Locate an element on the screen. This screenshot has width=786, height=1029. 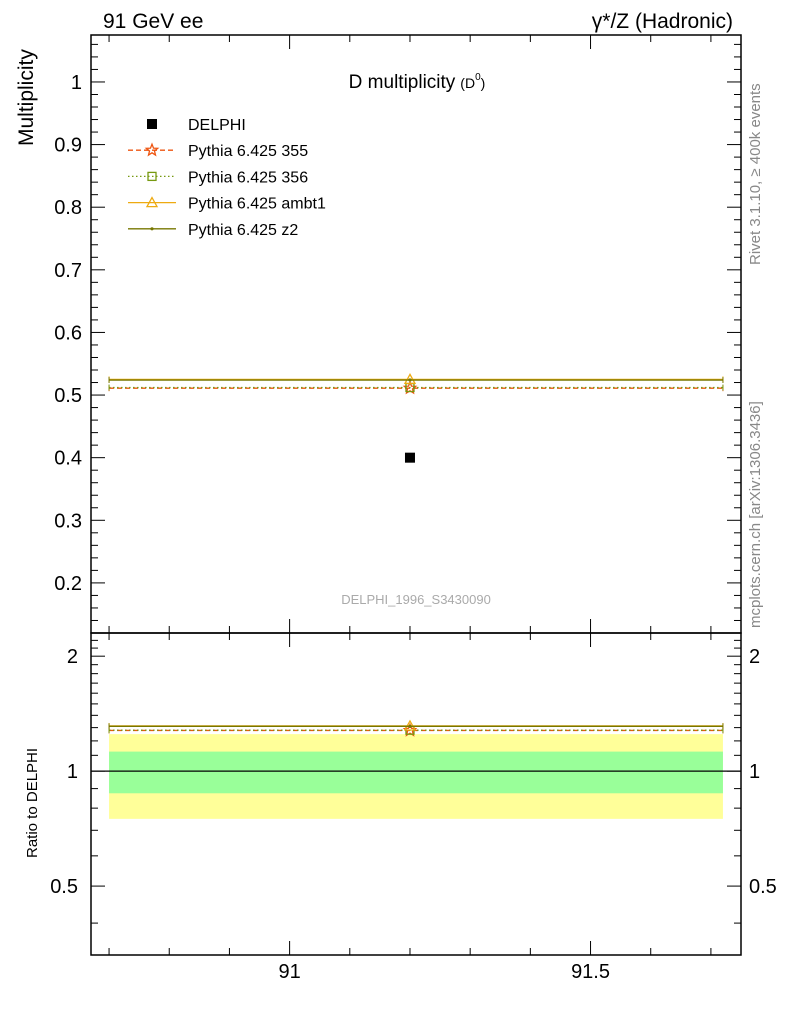
header-left-label: 91 GeV ee is located at coordinates (153, 21).